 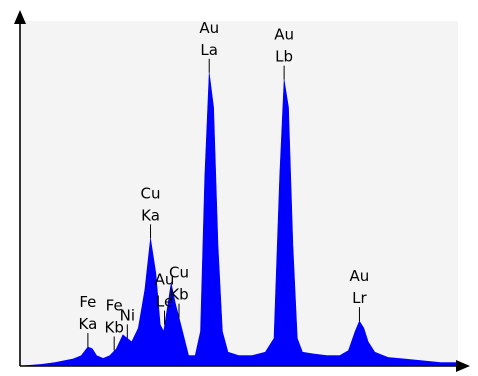 I want to click on y-axis-arrow, so click(x=20, y=17).